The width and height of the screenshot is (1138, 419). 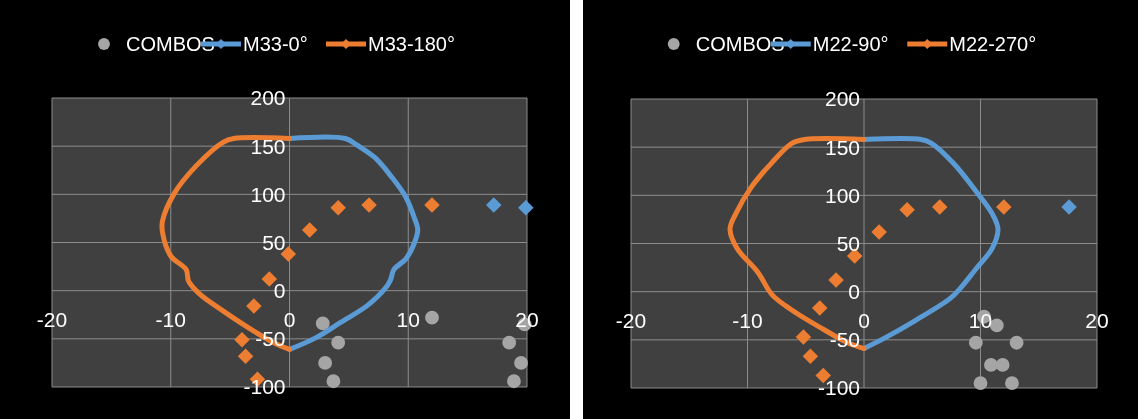 What do you see at coordinates (993, 44) in the screenshot?
I see `legend-label: M22-270°` at bounding box center [993, 44].